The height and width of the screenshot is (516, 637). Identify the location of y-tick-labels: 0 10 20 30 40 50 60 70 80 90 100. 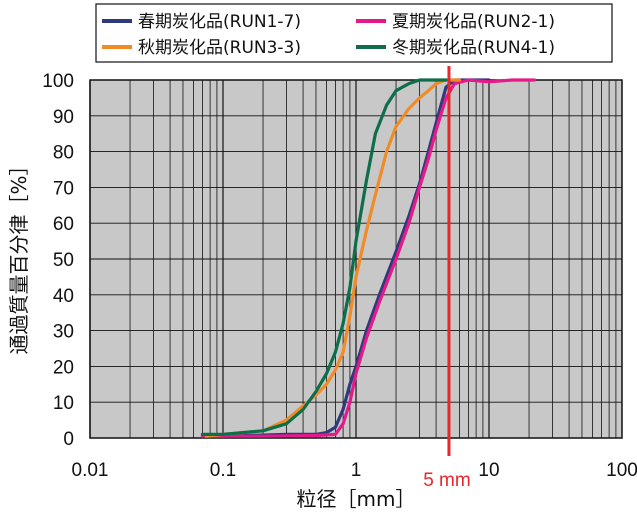
(58, 260).